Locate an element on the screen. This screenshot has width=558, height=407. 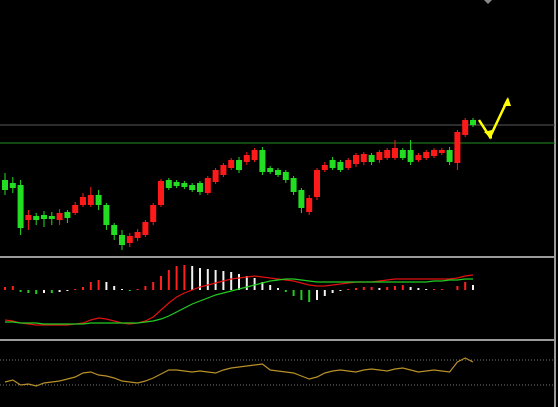
arrow is located at coordinates (493, 119).